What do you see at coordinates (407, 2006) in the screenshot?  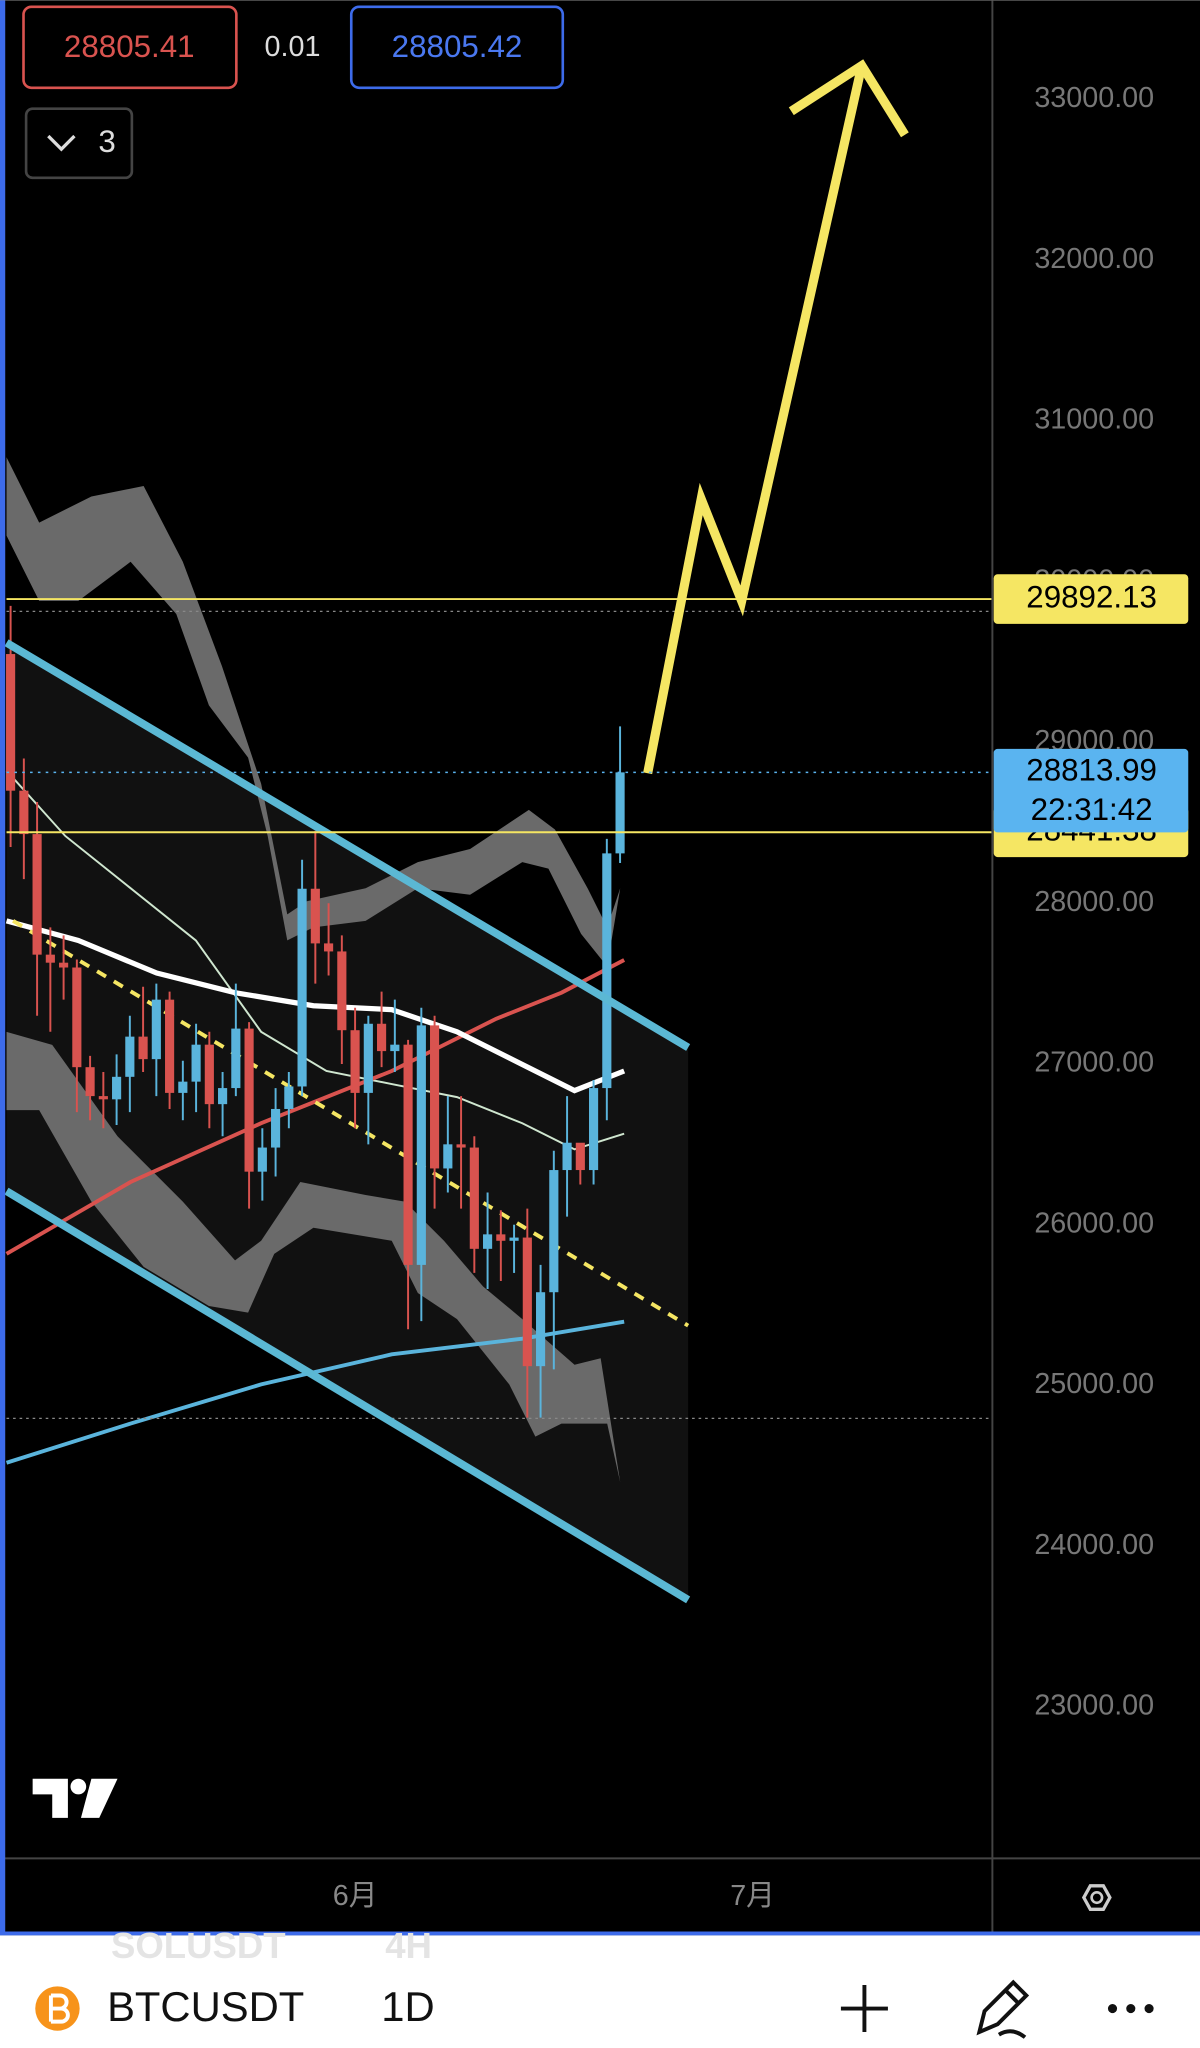 I see `interval: 1D` at bounding box center [407, 2006].